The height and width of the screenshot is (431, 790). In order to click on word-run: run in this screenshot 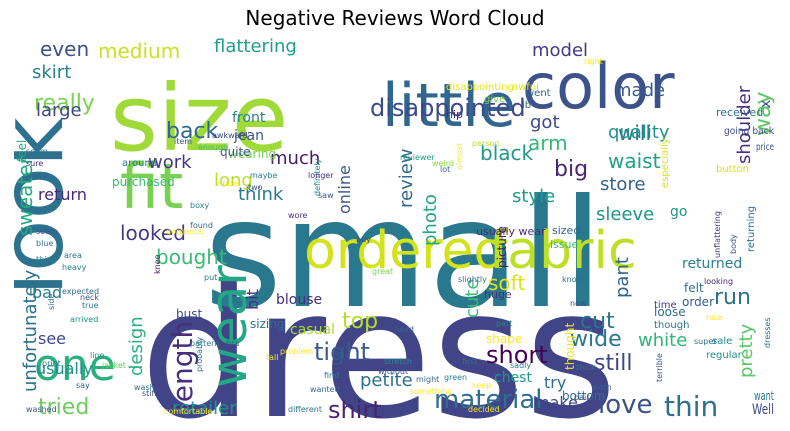, I will do `click(732, 297)`.